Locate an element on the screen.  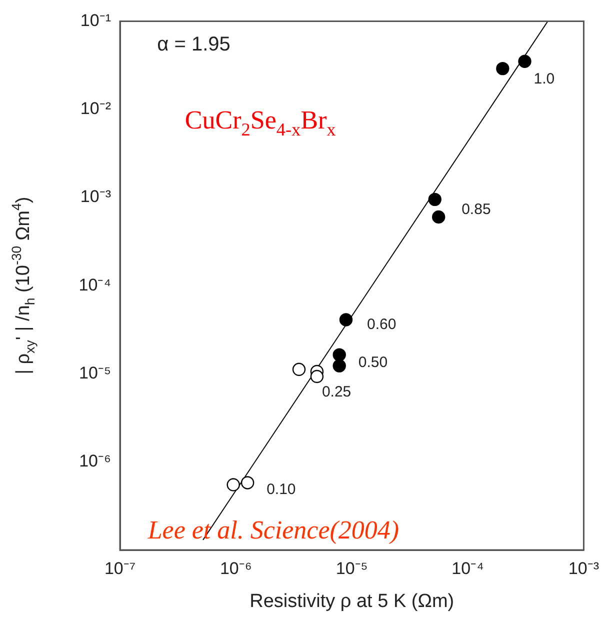
annotation: 1.0 is located at coordinates (544, 79).